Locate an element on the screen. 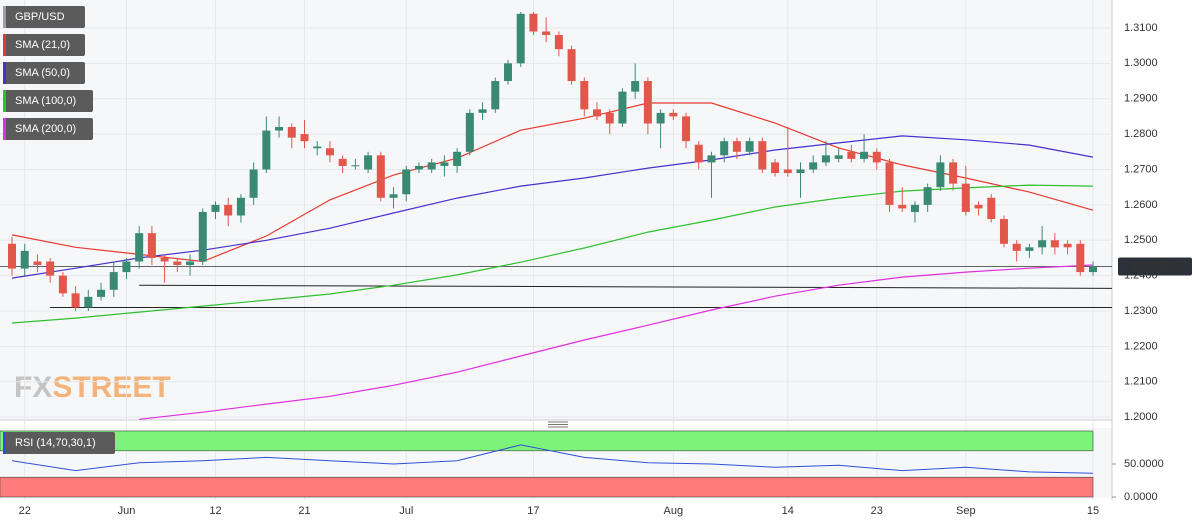 The height and width of the screenshot is (524, 1194). x-tick-label: 15 is located at coordinates (1093, 511).